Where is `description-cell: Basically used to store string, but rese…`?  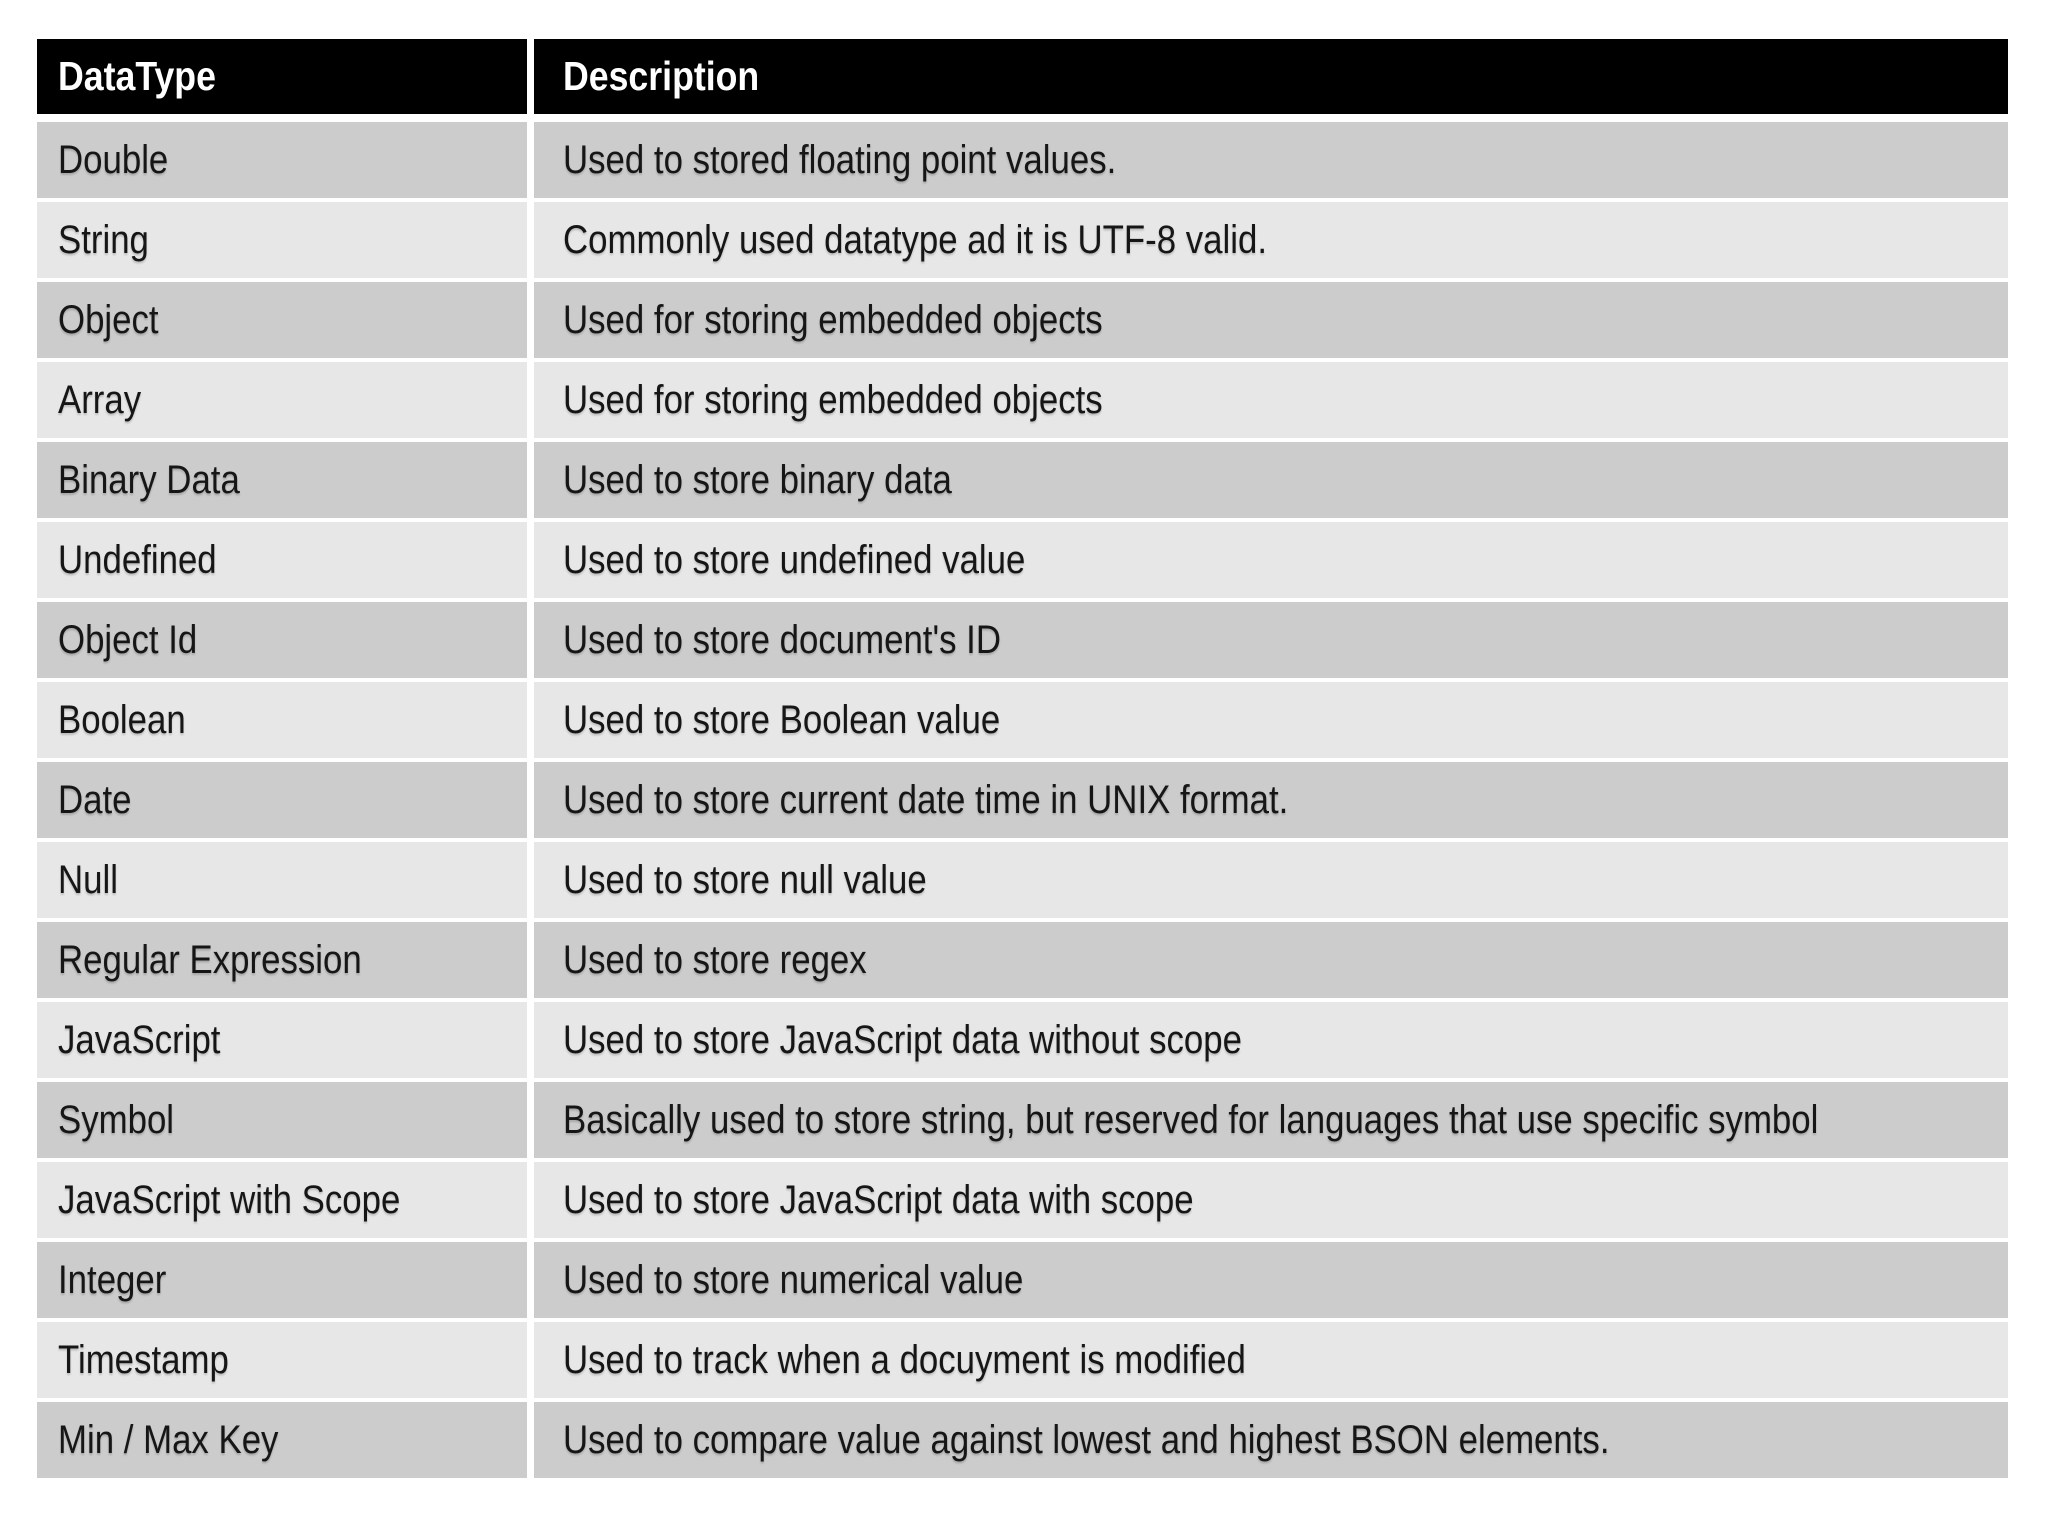 description-cell: Basically used to store string, but rese… is located at coordinates (1271, 1120).